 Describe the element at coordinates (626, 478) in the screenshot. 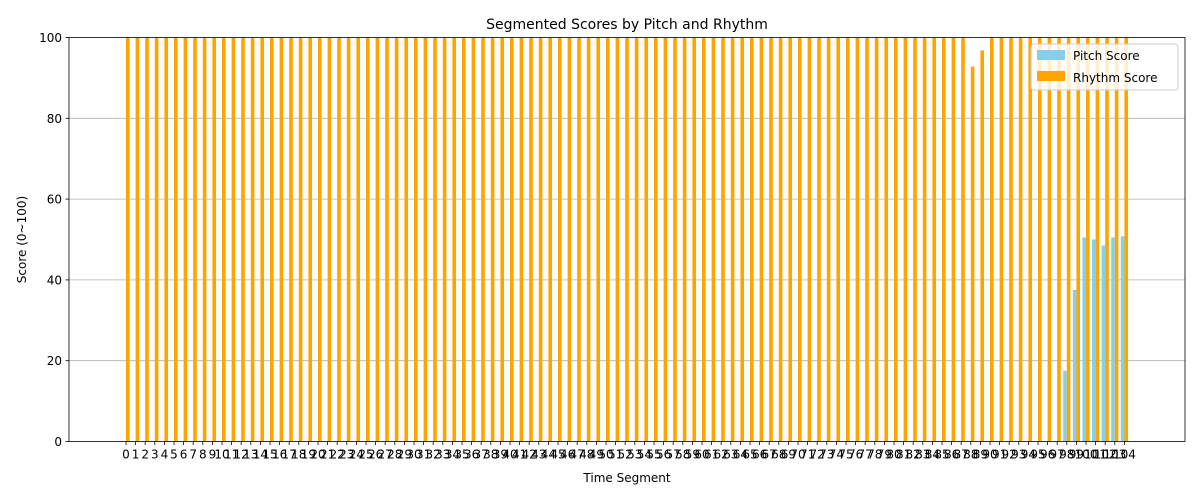

I see `x-axis-title: Time Segment` at that location.